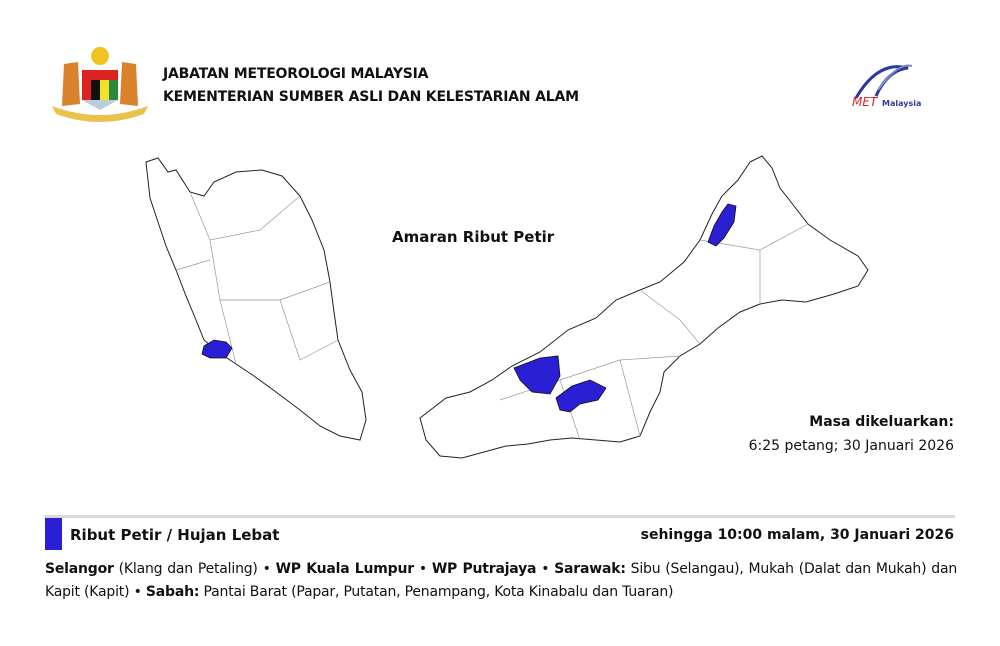  Describe the element at coordinates (79, 569) in the screenshot. I see `area-state: Selangor` at that location.